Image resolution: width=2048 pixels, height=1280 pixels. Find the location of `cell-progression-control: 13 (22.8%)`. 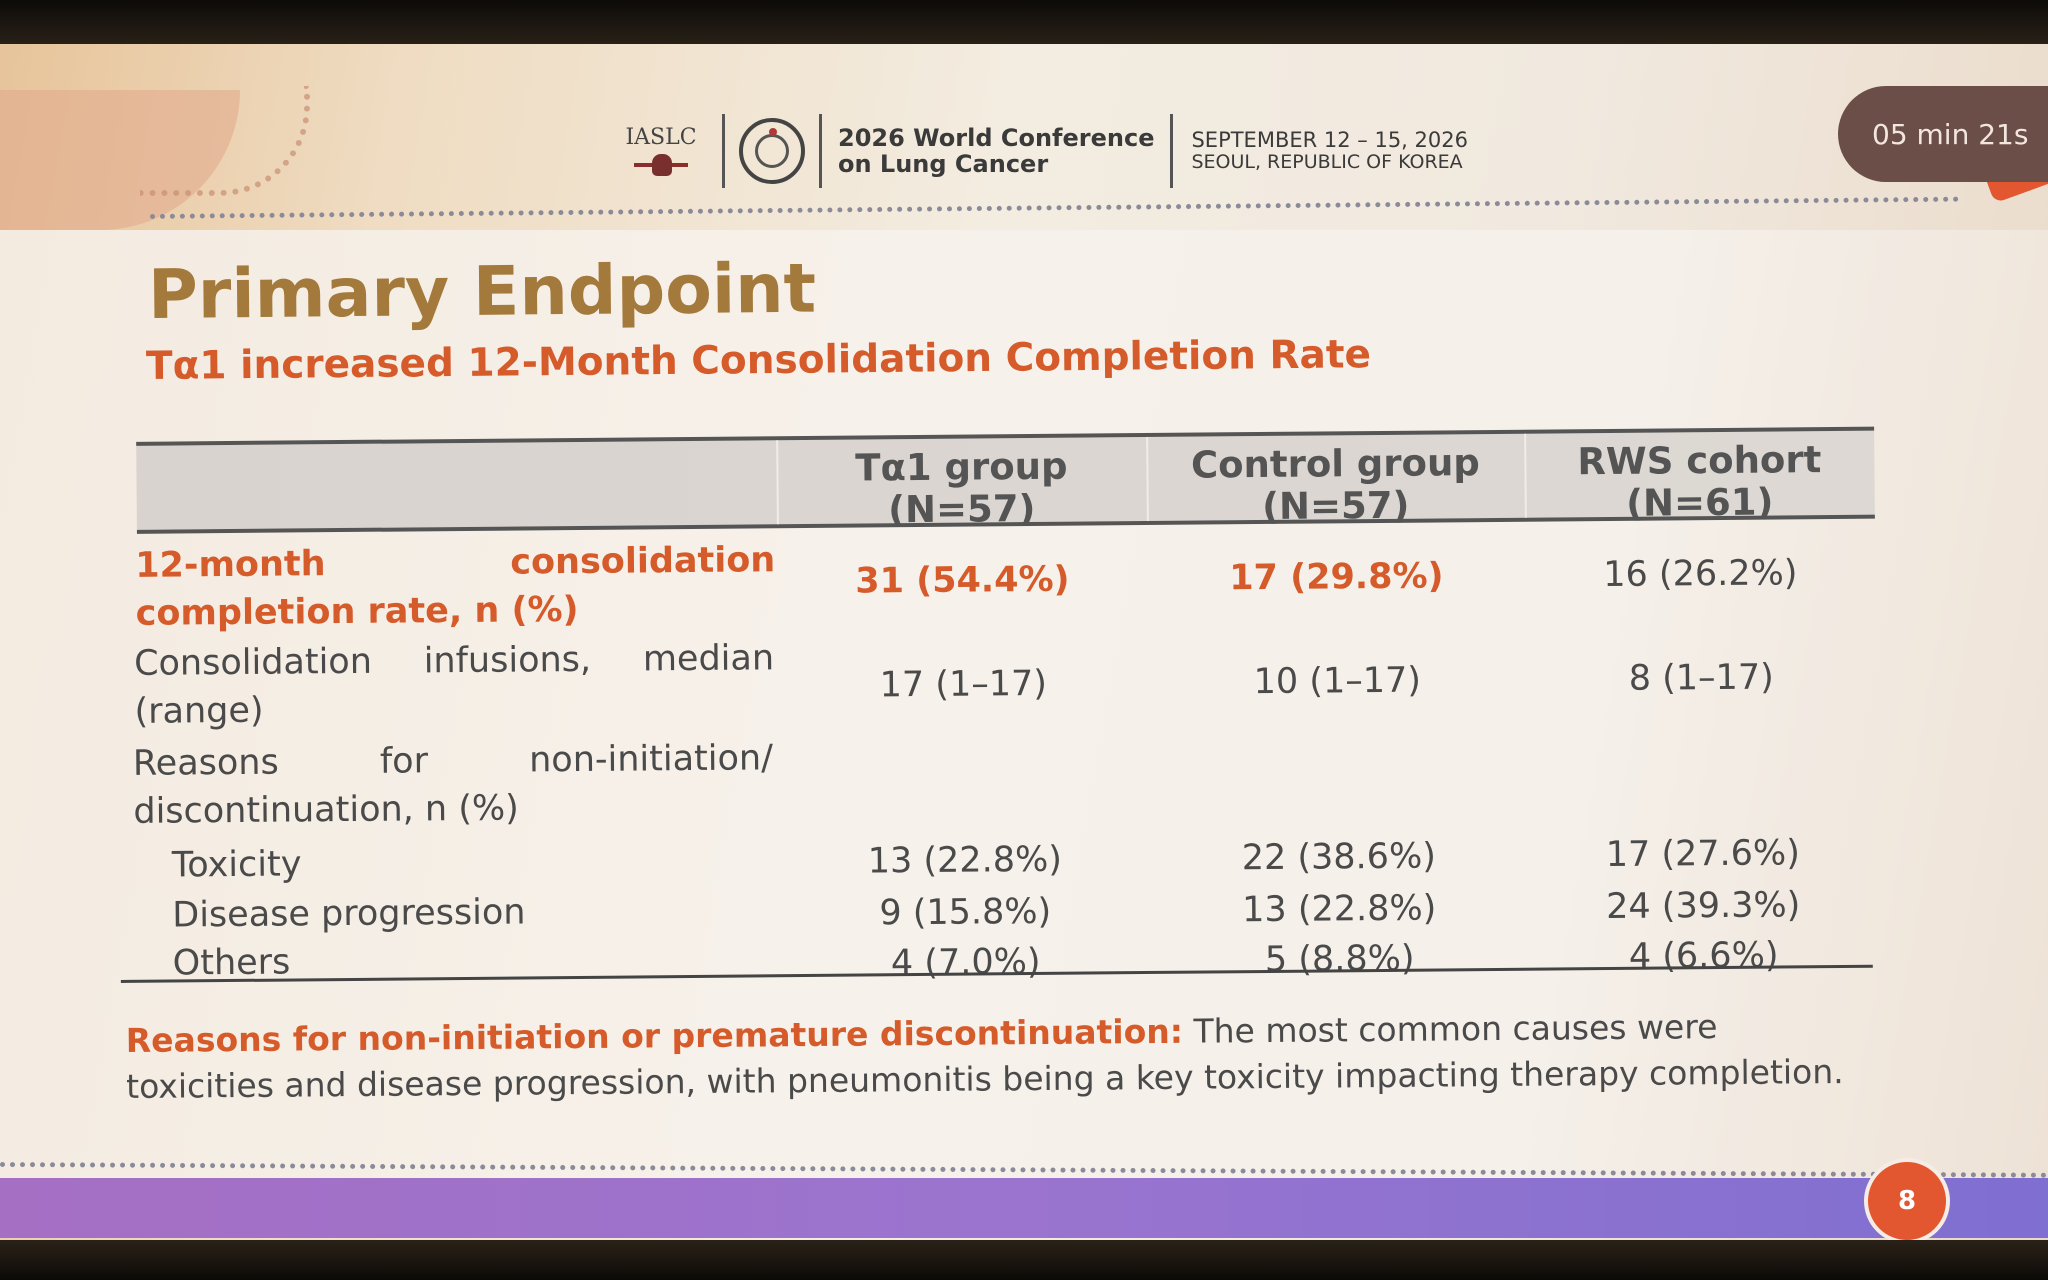

cell-progression-control: 13 (22.8%) is located at coordinates (1339, 909).